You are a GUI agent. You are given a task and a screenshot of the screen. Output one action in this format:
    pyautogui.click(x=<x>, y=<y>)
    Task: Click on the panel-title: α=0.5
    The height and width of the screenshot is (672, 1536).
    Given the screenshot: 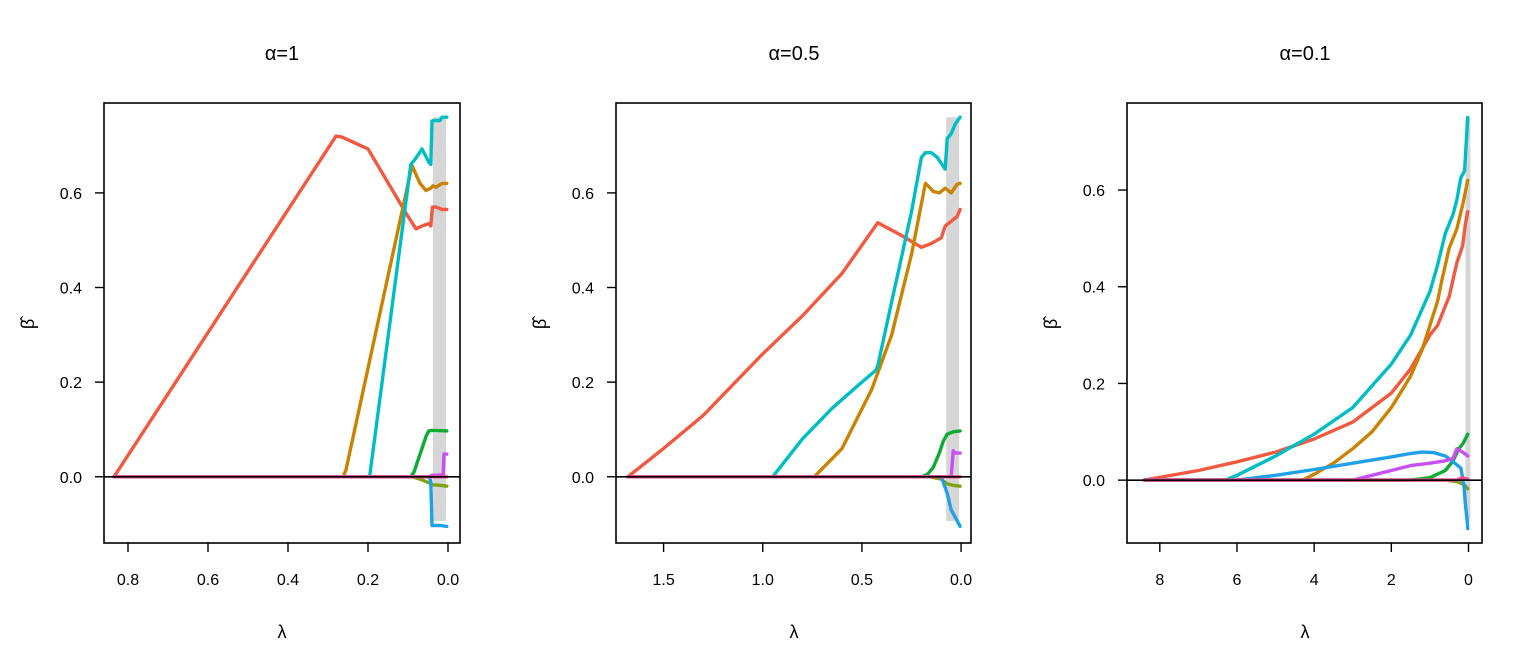 What is the action you would take?
    pyautogui.click(x=793, y=54)
    